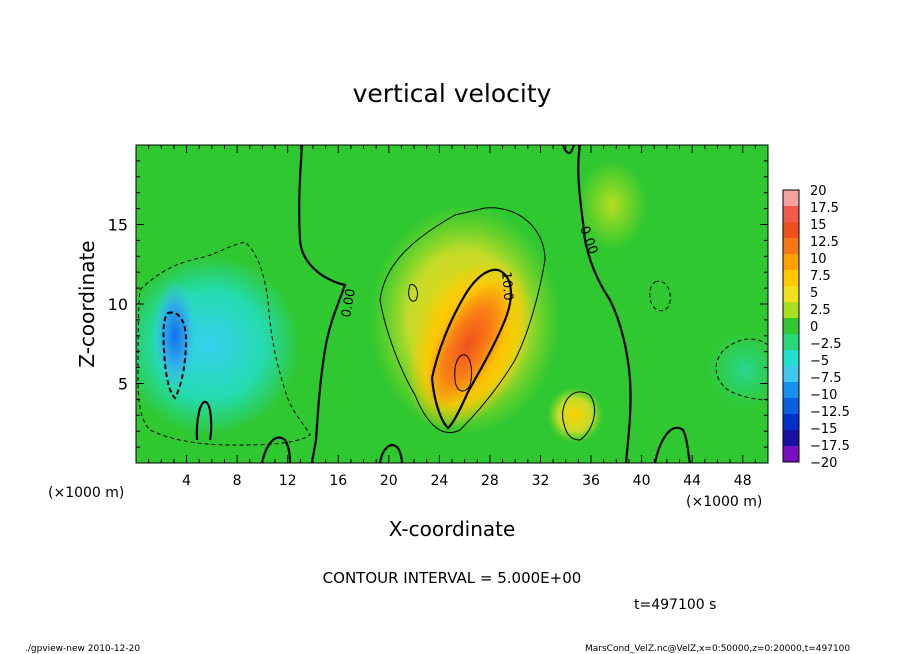 This screenshot has width=904, height=654. What do you see at coordinates (541, 481) in the screenshot?
I see `x-tick-label: 32` at bounding box center [541, 481].